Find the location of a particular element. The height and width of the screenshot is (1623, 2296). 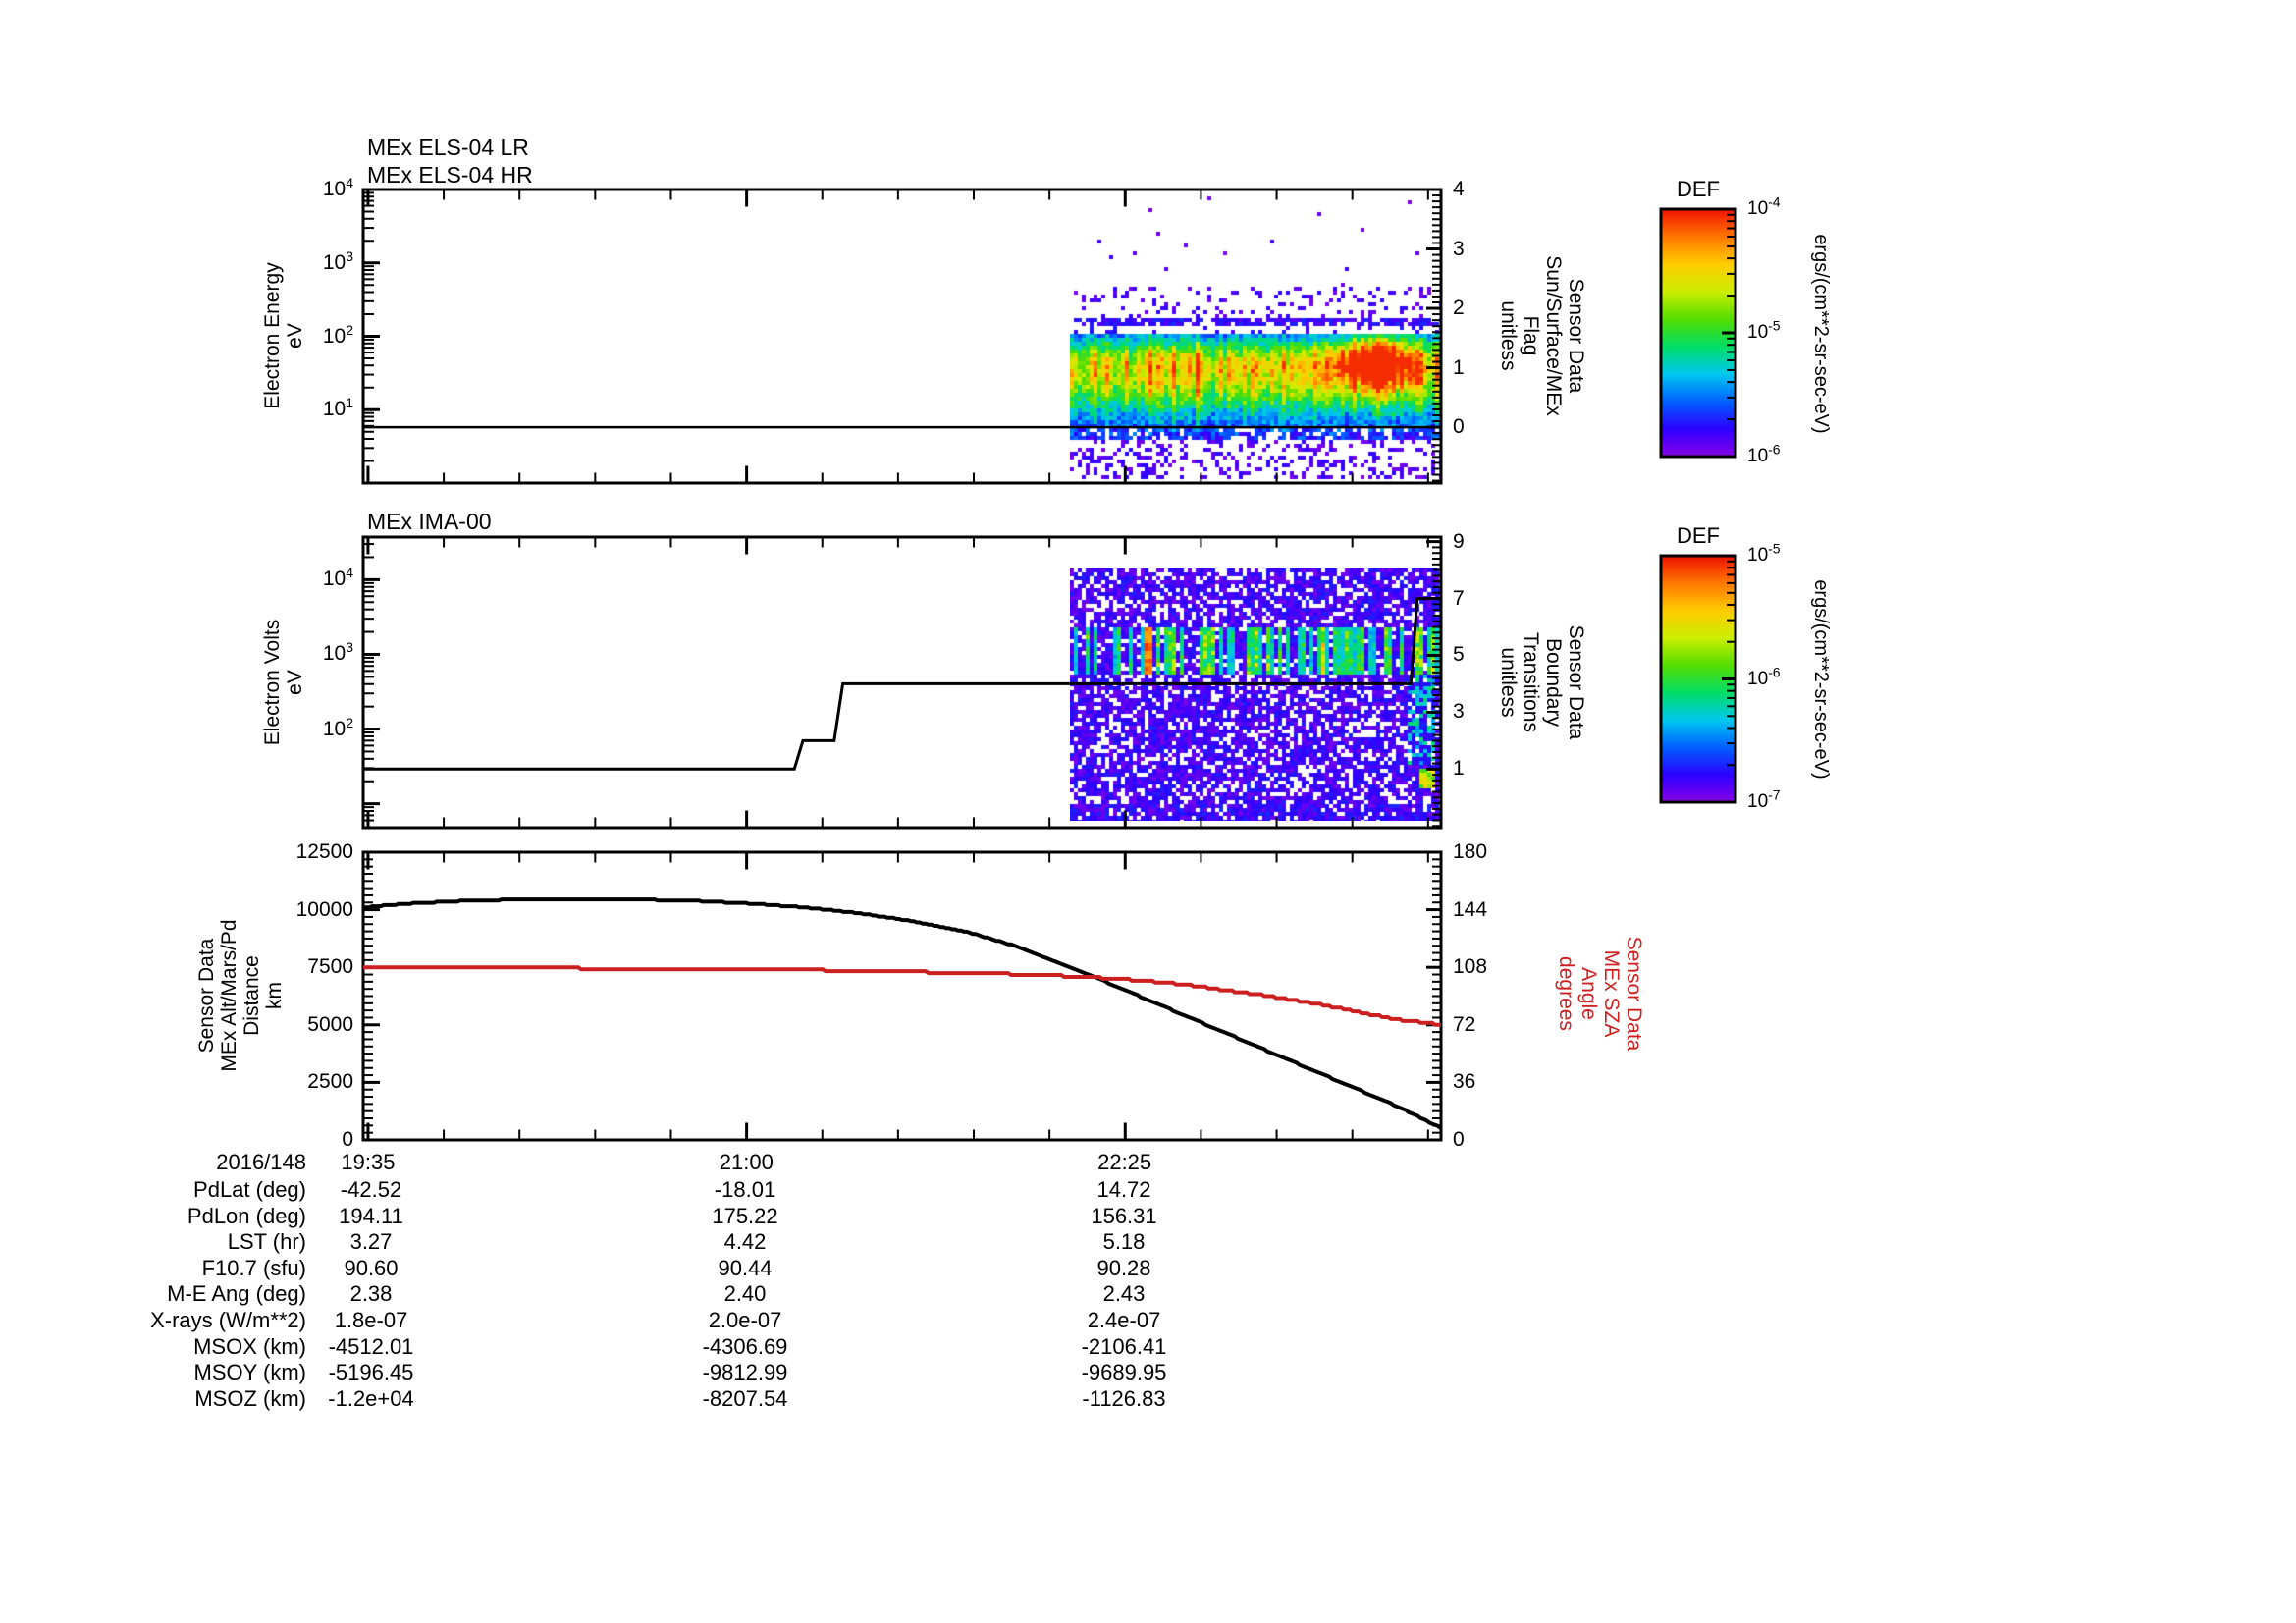

ima-right-tick-label: 9 is located at coordinates (1459, 541).